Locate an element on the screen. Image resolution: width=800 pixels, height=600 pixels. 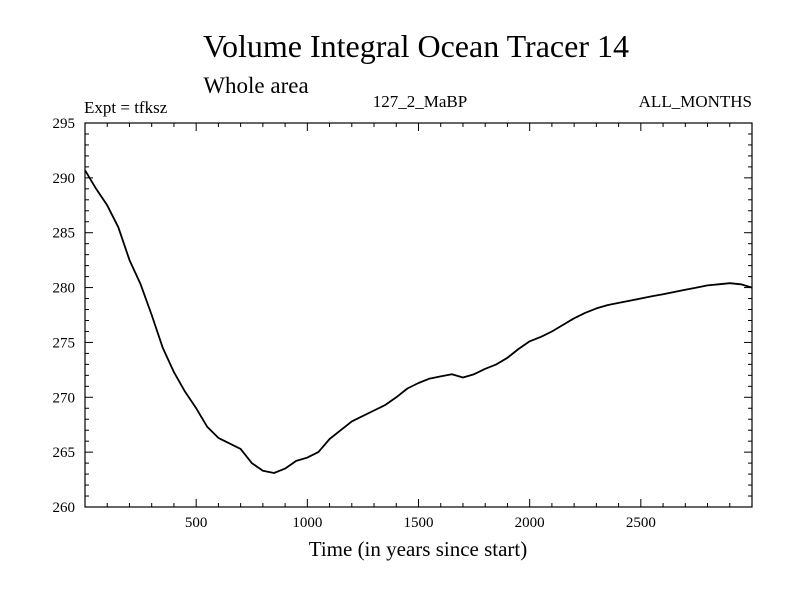
run-label: 127_2_MaBP is located at coordinates (420, 101).